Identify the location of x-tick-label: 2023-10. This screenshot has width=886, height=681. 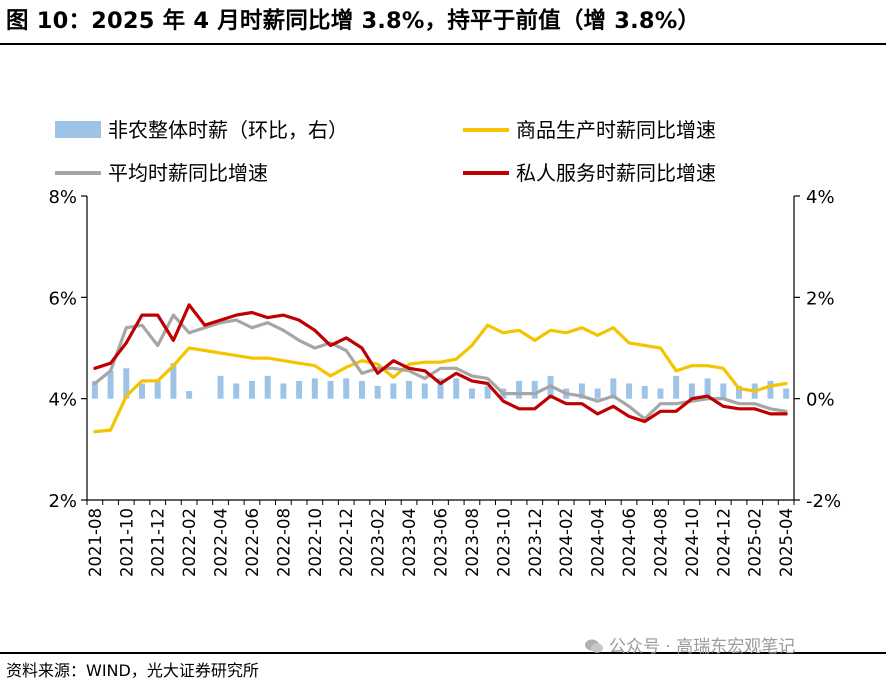
(503, 542).